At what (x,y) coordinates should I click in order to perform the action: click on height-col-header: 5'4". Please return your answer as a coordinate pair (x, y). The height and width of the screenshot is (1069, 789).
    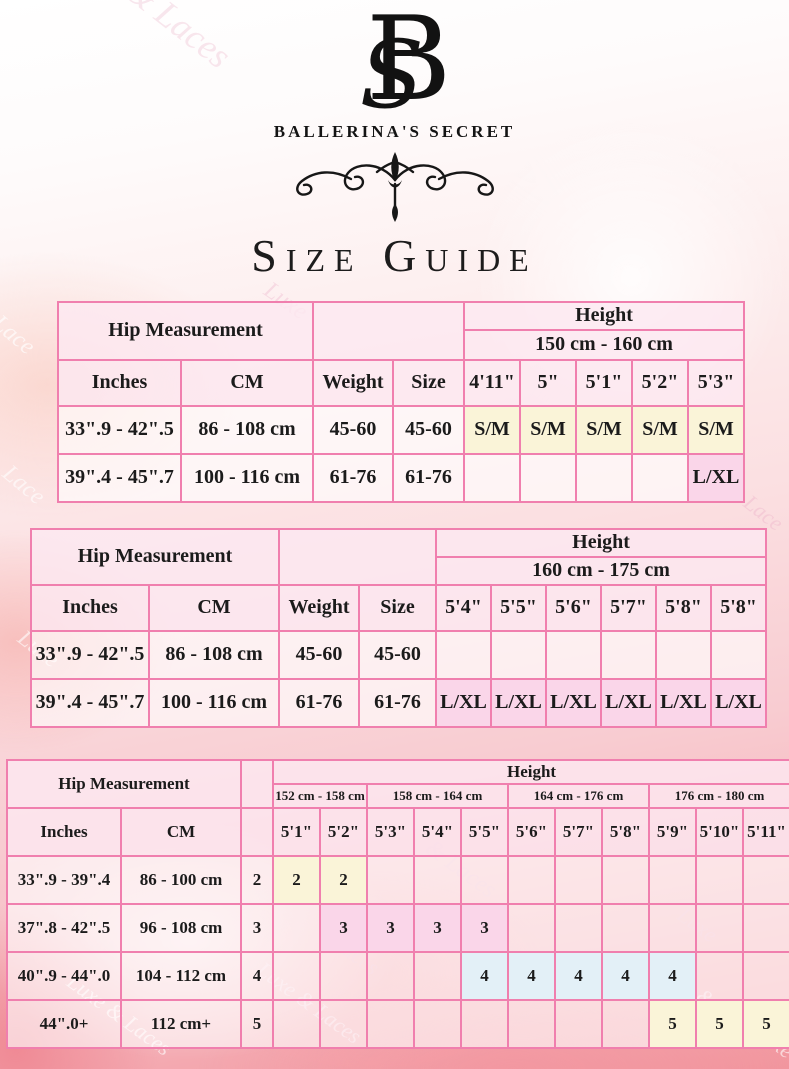
    Looking at the image, I should click on (464, 607).